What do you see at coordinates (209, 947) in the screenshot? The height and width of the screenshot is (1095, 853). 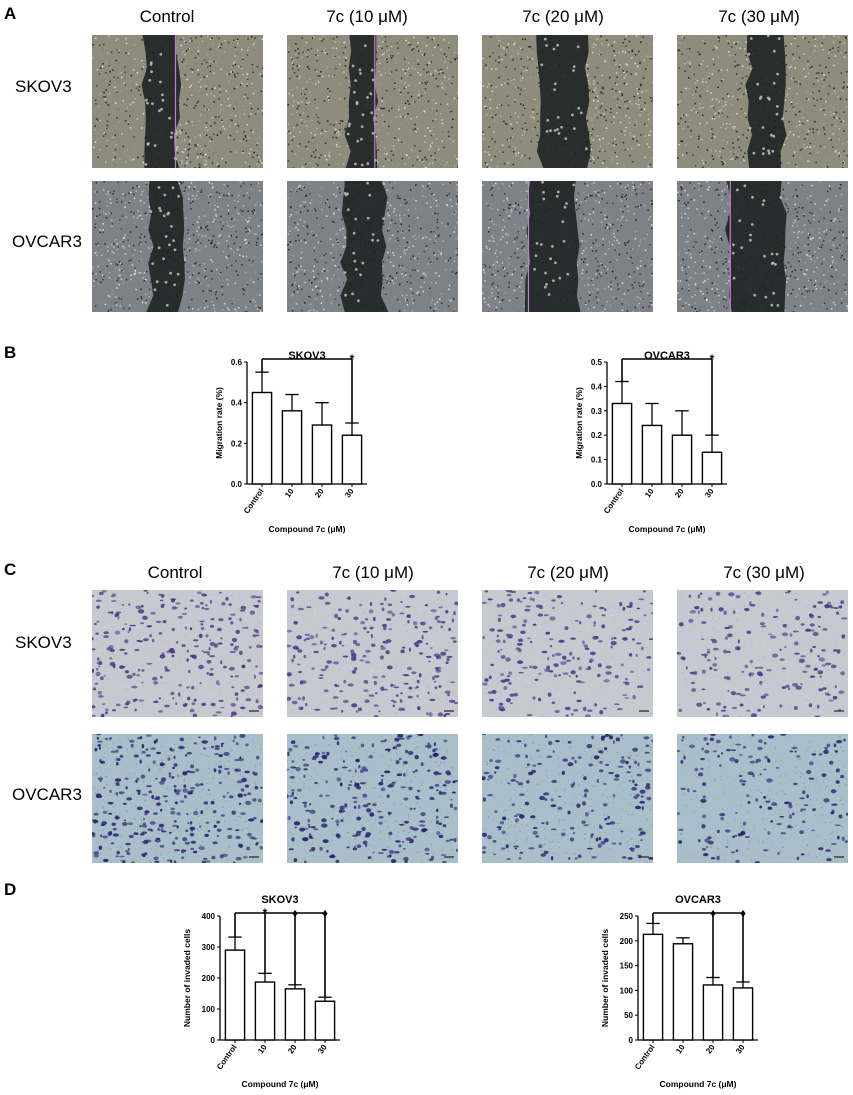 I see `y-tick-label: 300` at bounding box center [209, 947].